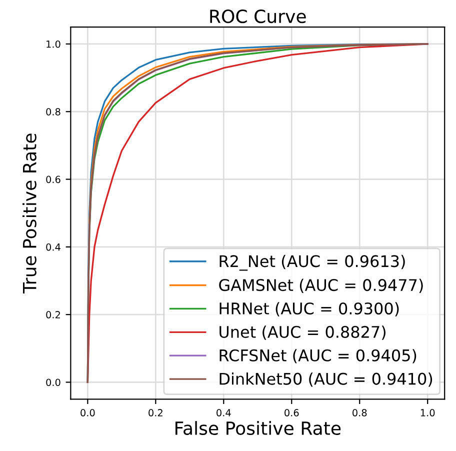 This screenshot has height=451, width=456. I want to click on x-tick-label: 1.0, so click(427, 412).